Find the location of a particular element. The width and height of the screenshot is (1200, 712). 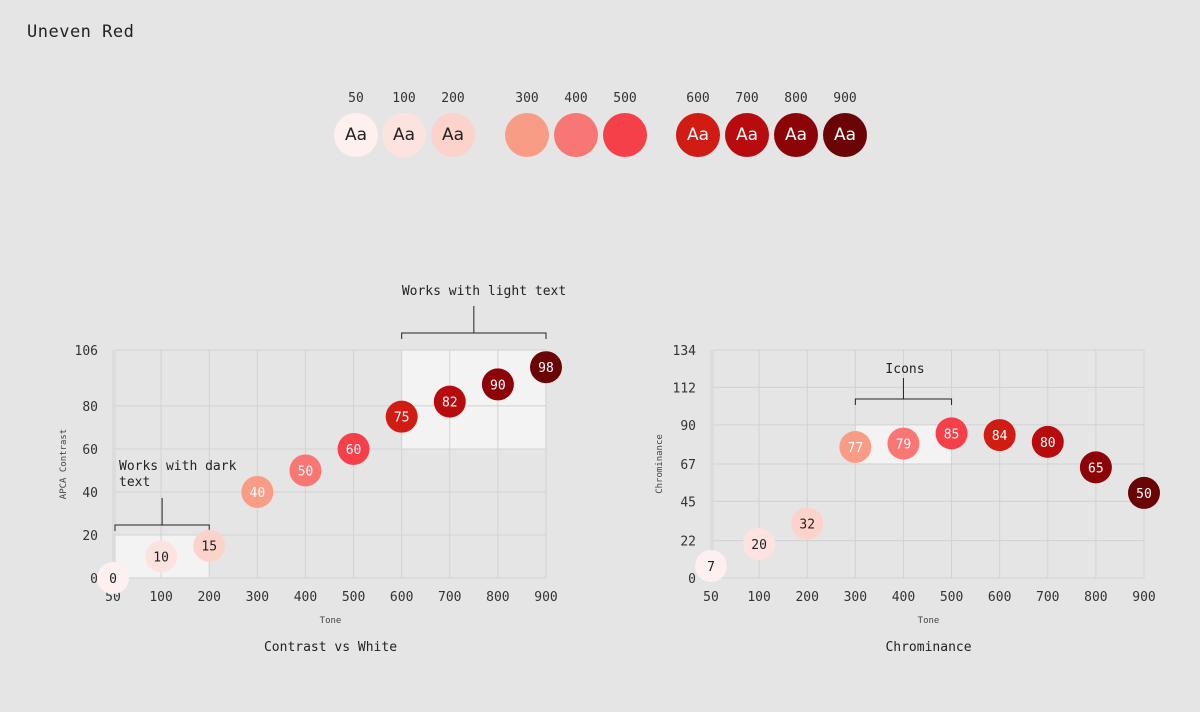

annotation-text-0: Works with dark is located at coordinates (178, 466).